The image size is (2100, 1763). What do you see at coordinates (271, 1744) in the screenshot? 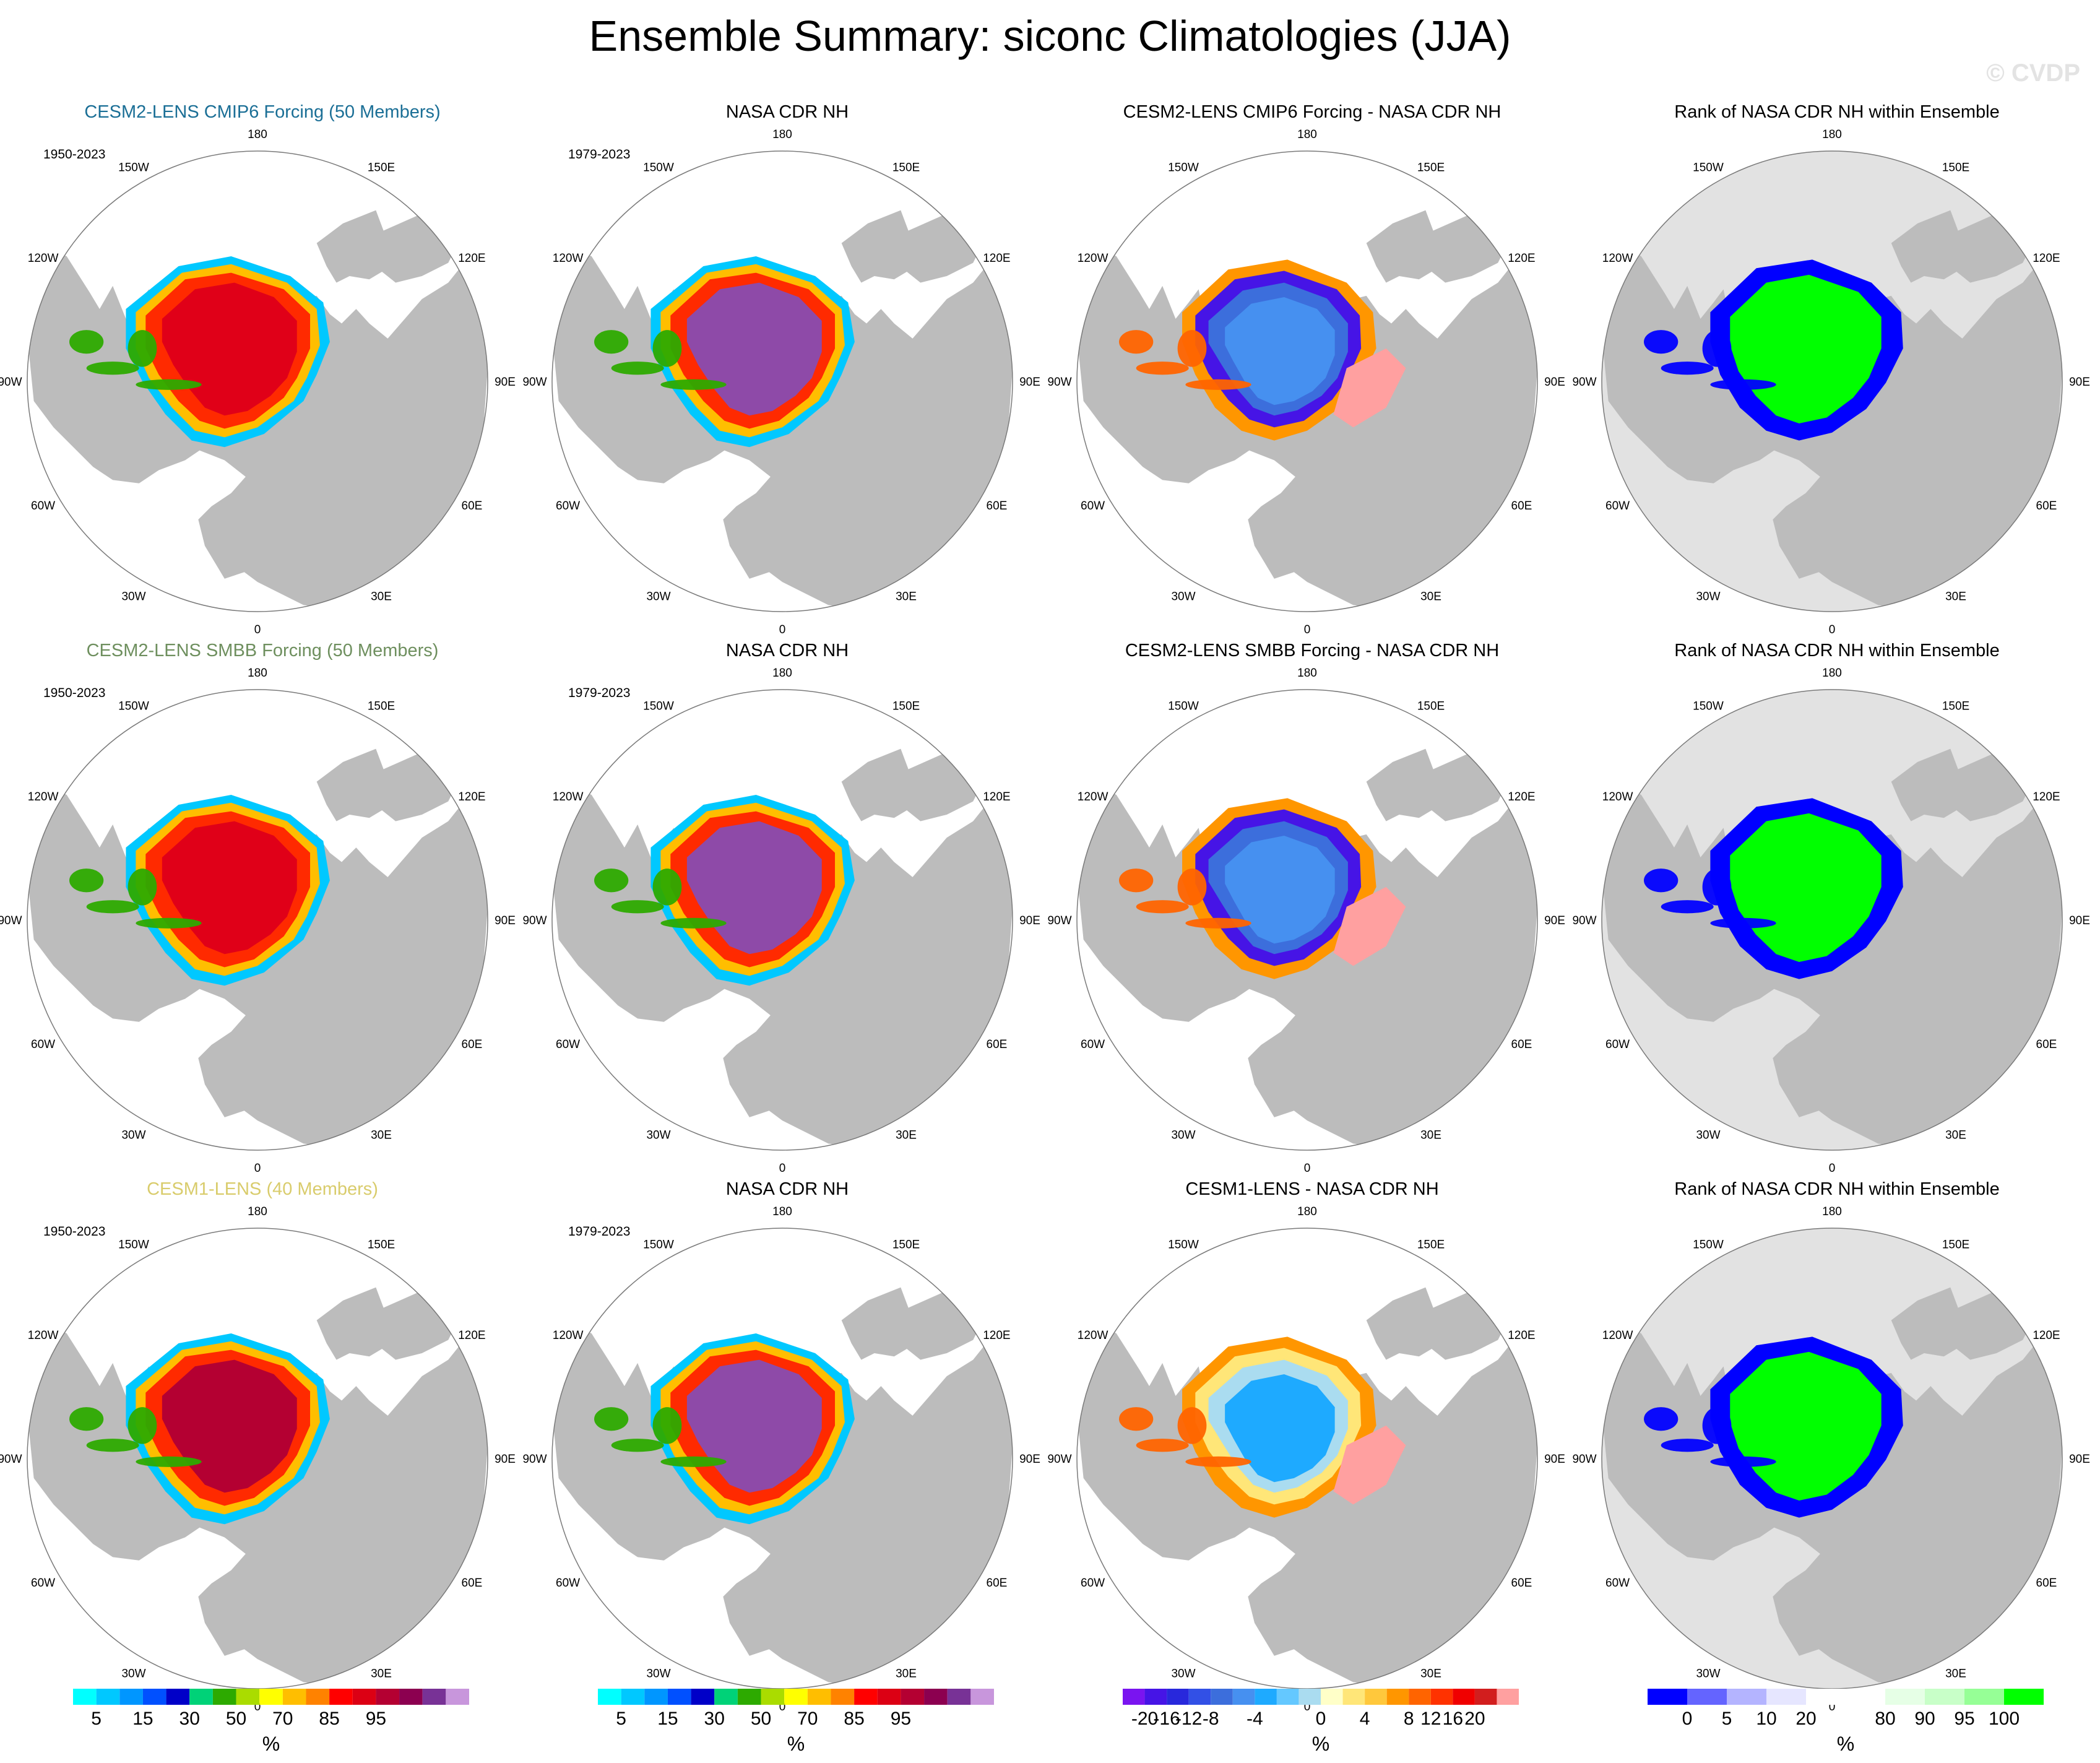
I see `colorbar-unit: %` at bounding box center [271, 1744].